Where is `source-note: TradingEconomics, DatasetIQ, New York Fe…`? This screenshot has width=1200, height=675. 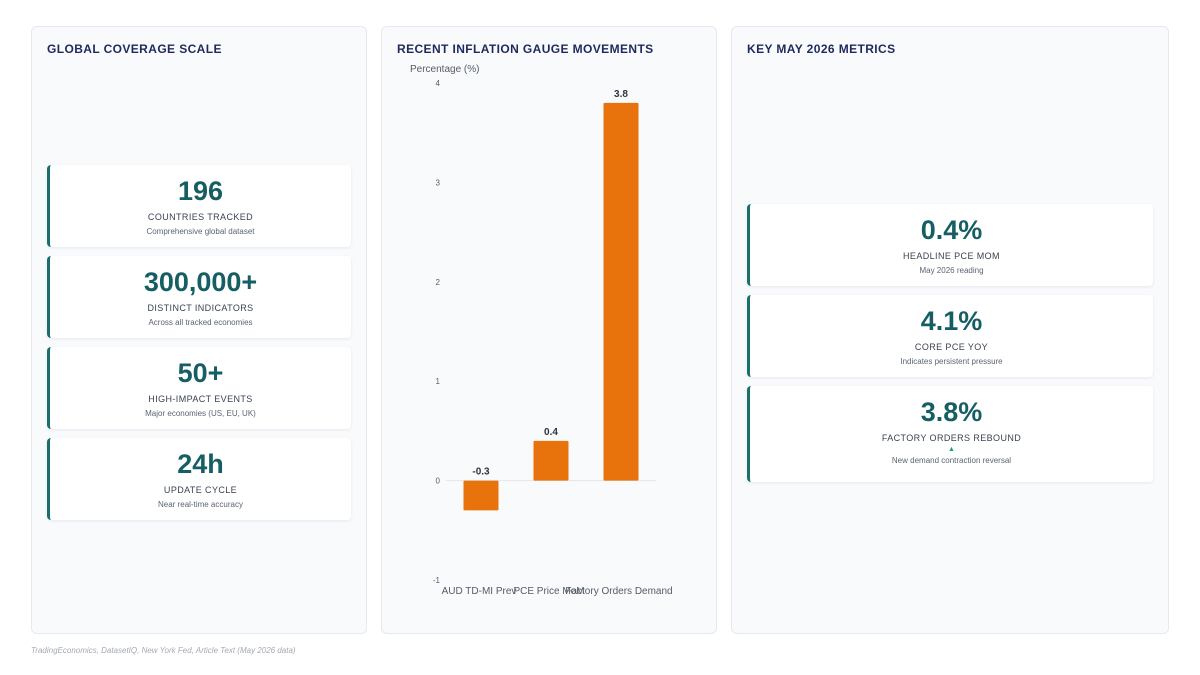
source-note: TradingEconomics, DatasetIQ, New York Fe… is located at coordinates (163, 650).